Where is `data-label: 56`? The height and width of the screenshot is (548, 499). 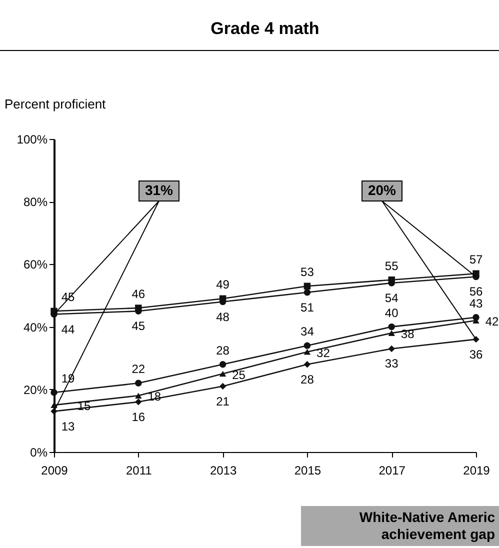 data-label: 56 is located at coordinates (476, 291).